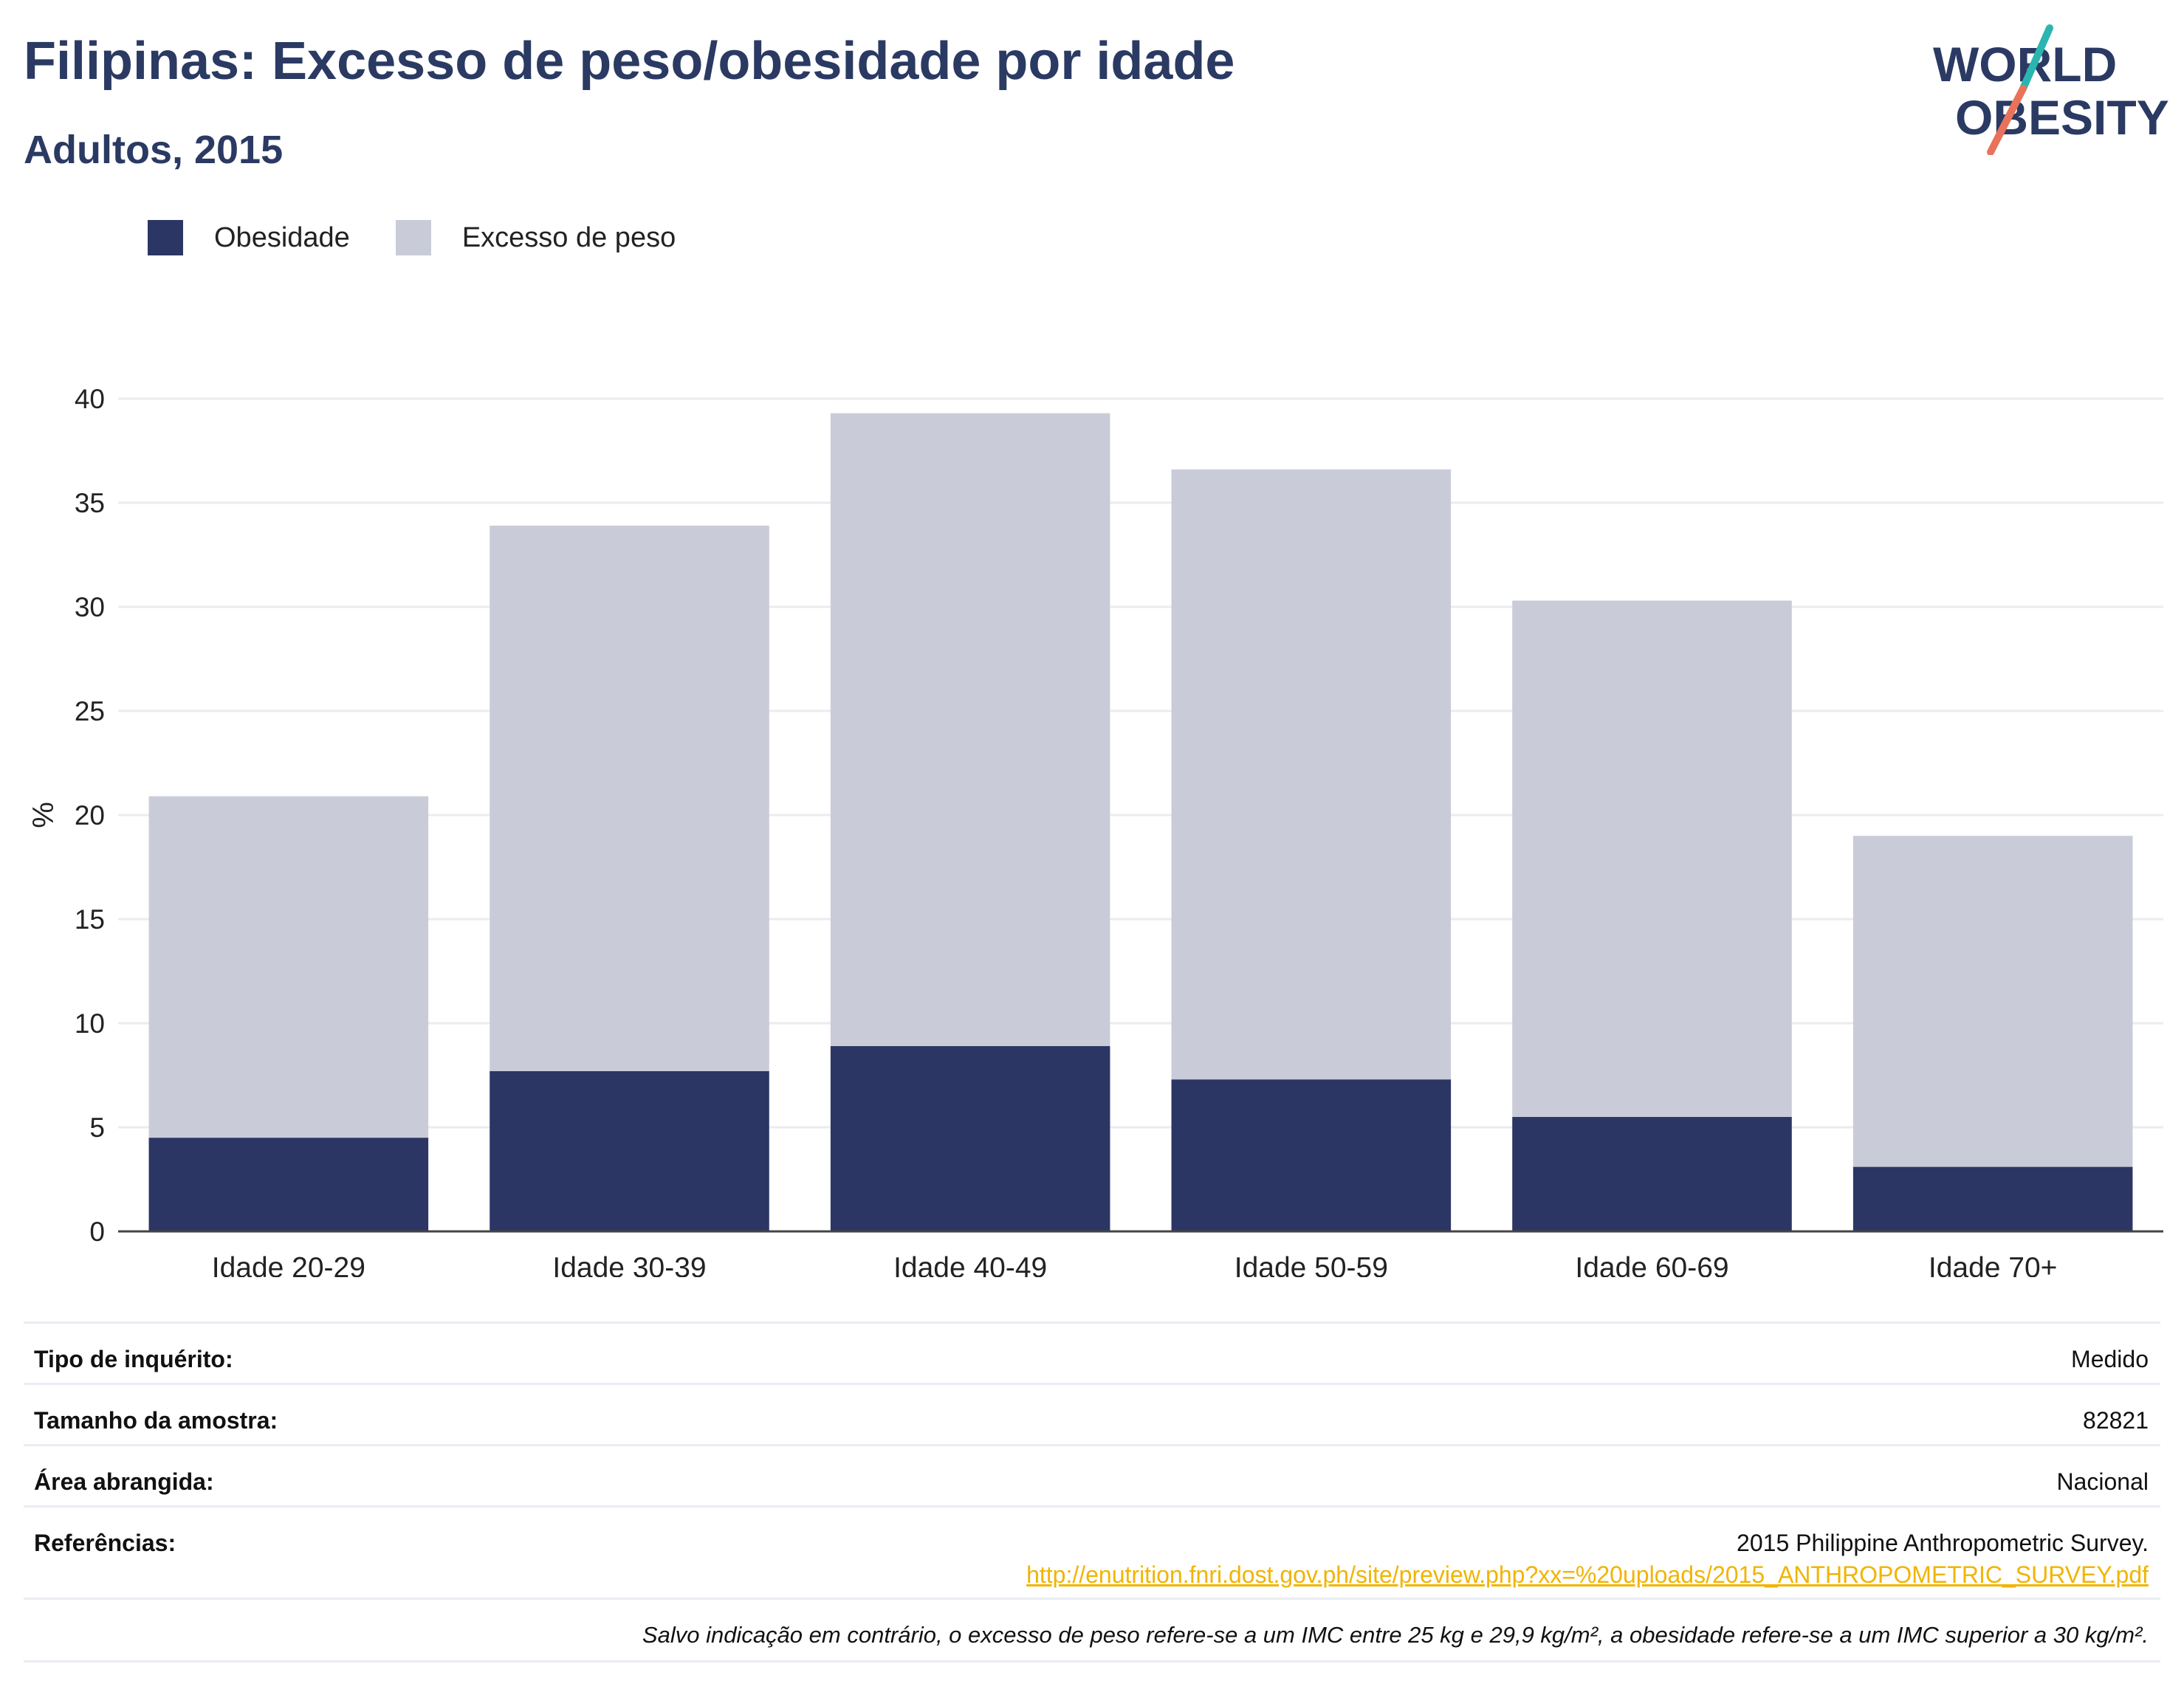 This screenshot has width=2184, height=1695. Describe the element at coordinates (154, 150) in the screenshot. I see `page-subtitle: Adultos, 2015` at that location.